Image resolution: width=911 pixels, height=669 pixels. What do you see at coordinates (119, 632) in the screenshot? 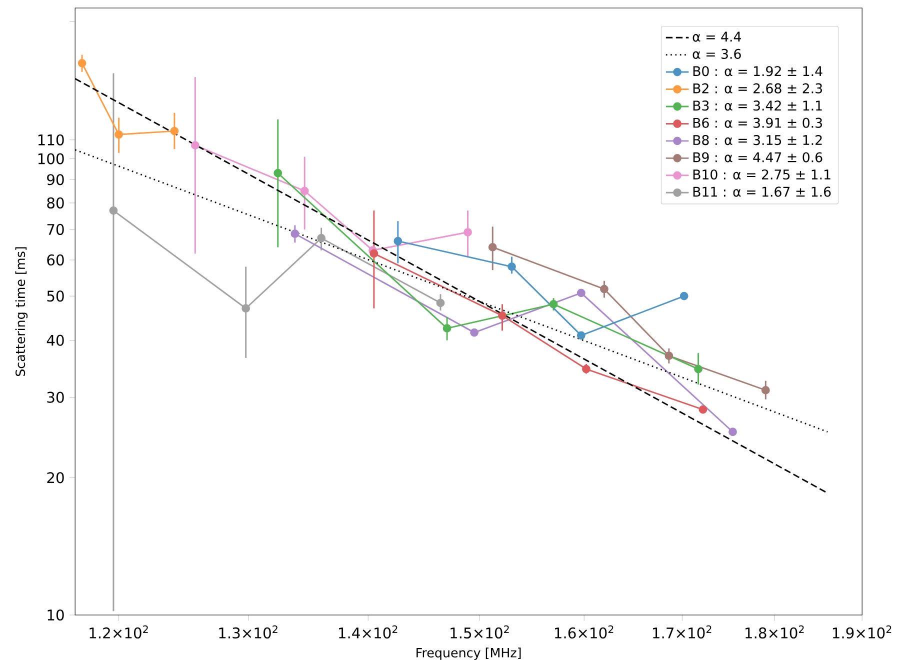
I see `x-tick-label: 1.2×10$^{2}$` at bounding box center [119, 632].